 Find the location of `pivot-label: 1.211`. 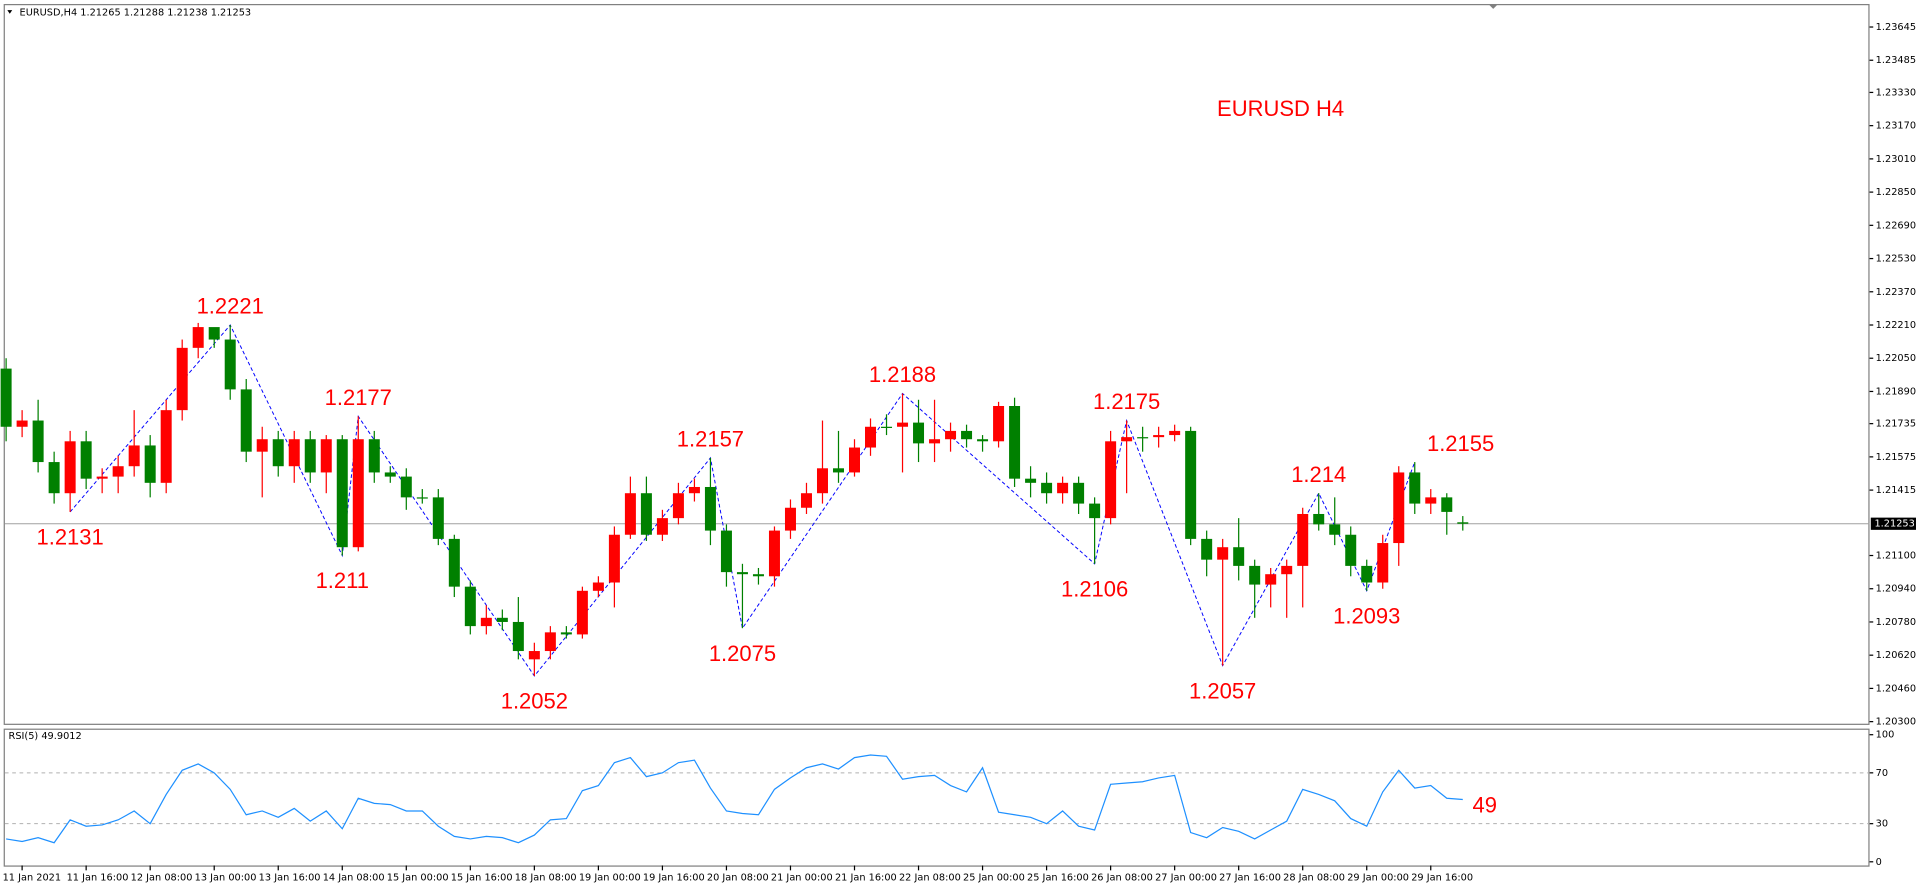

pivot-label: 1.211 is located at coordinates (342, 580).